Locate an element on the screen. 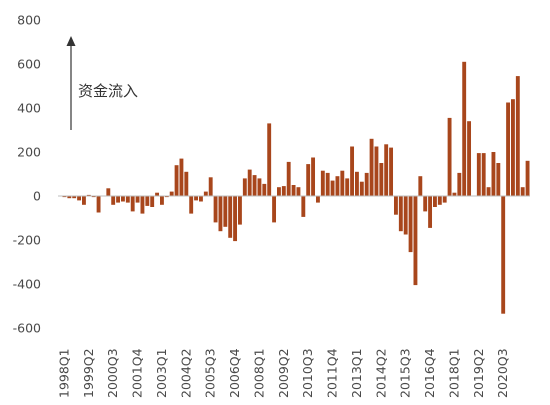 This screenshot has height=405, width=550. y-tick-label: -400 is located at coordinates (27, 284).